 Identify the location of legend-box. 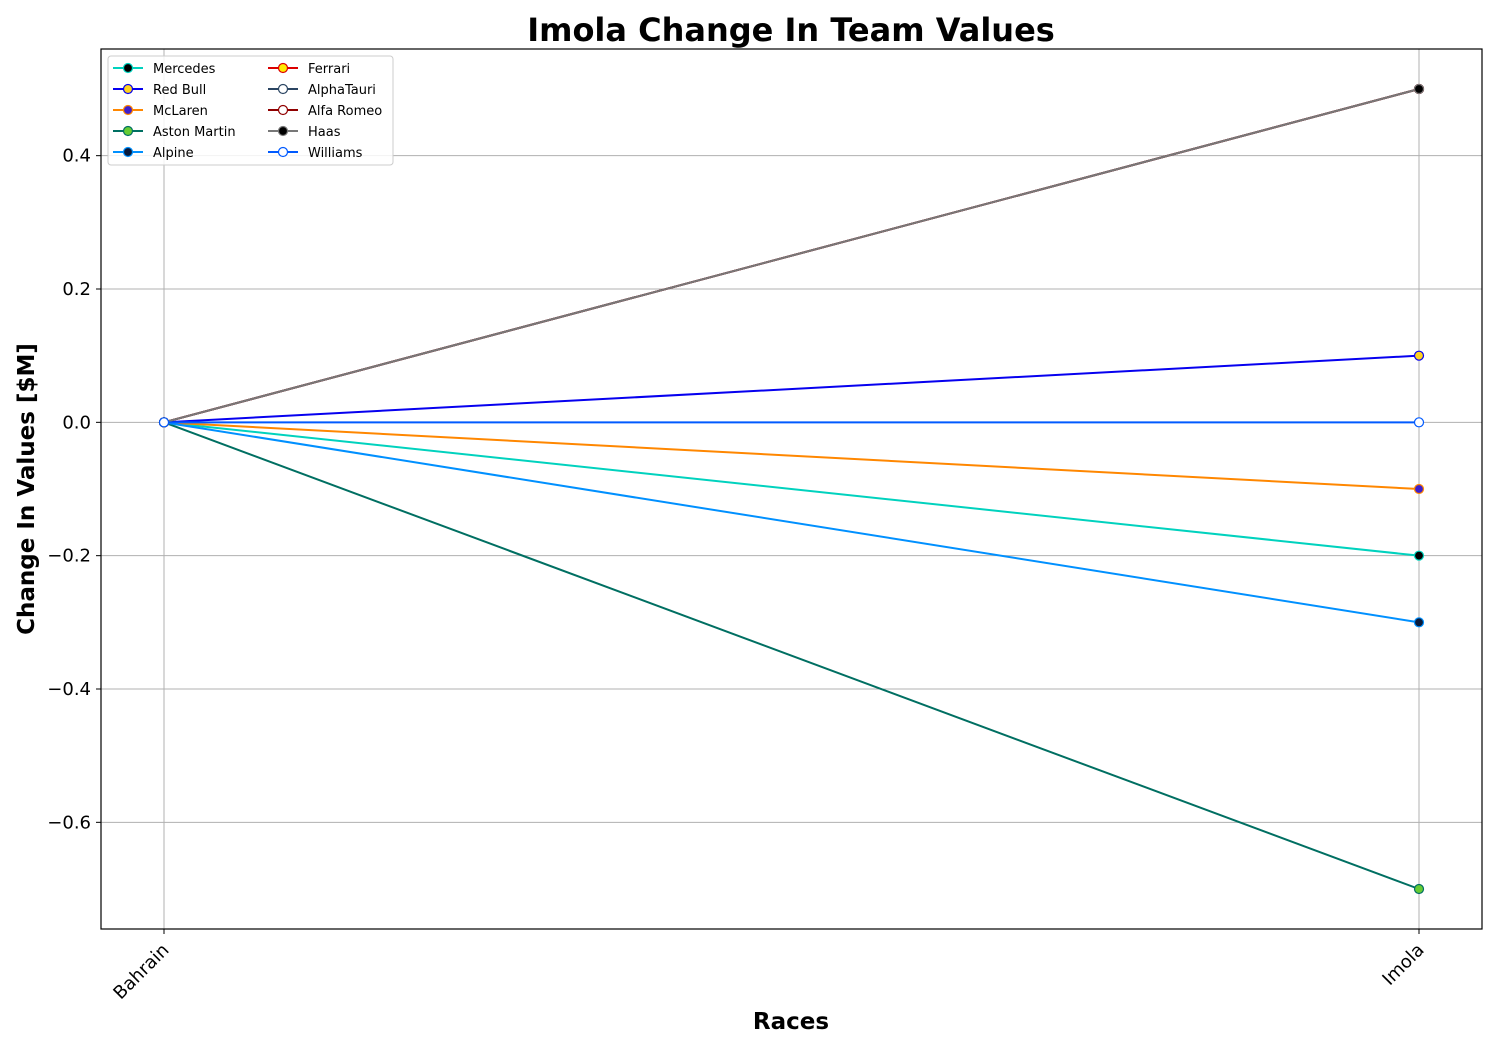
(250, 110).